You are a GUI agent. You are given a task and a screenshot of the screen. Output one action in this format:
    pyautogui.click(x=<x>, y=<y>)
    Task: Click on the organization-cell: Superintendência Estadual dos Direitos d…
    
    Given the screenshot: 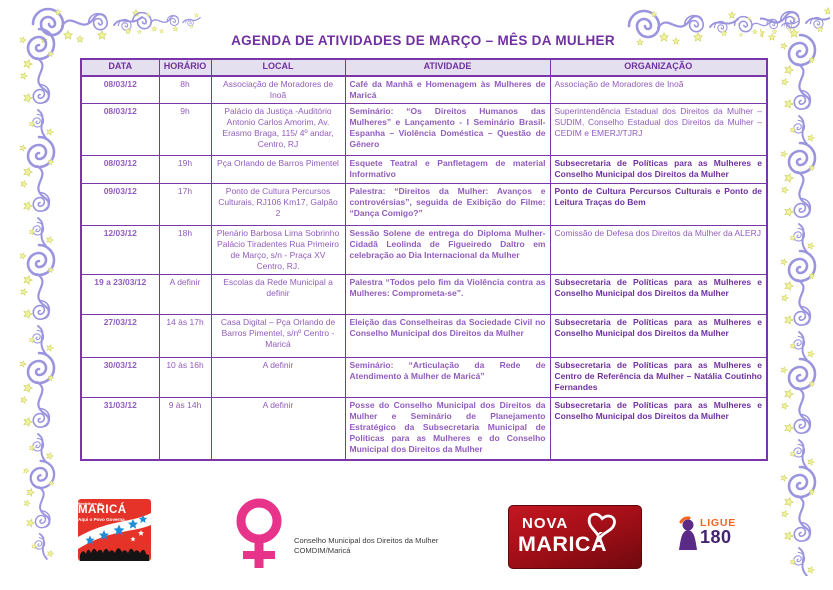 What is the action you would take?
    pyautogui.click(x=658, y=129)
    